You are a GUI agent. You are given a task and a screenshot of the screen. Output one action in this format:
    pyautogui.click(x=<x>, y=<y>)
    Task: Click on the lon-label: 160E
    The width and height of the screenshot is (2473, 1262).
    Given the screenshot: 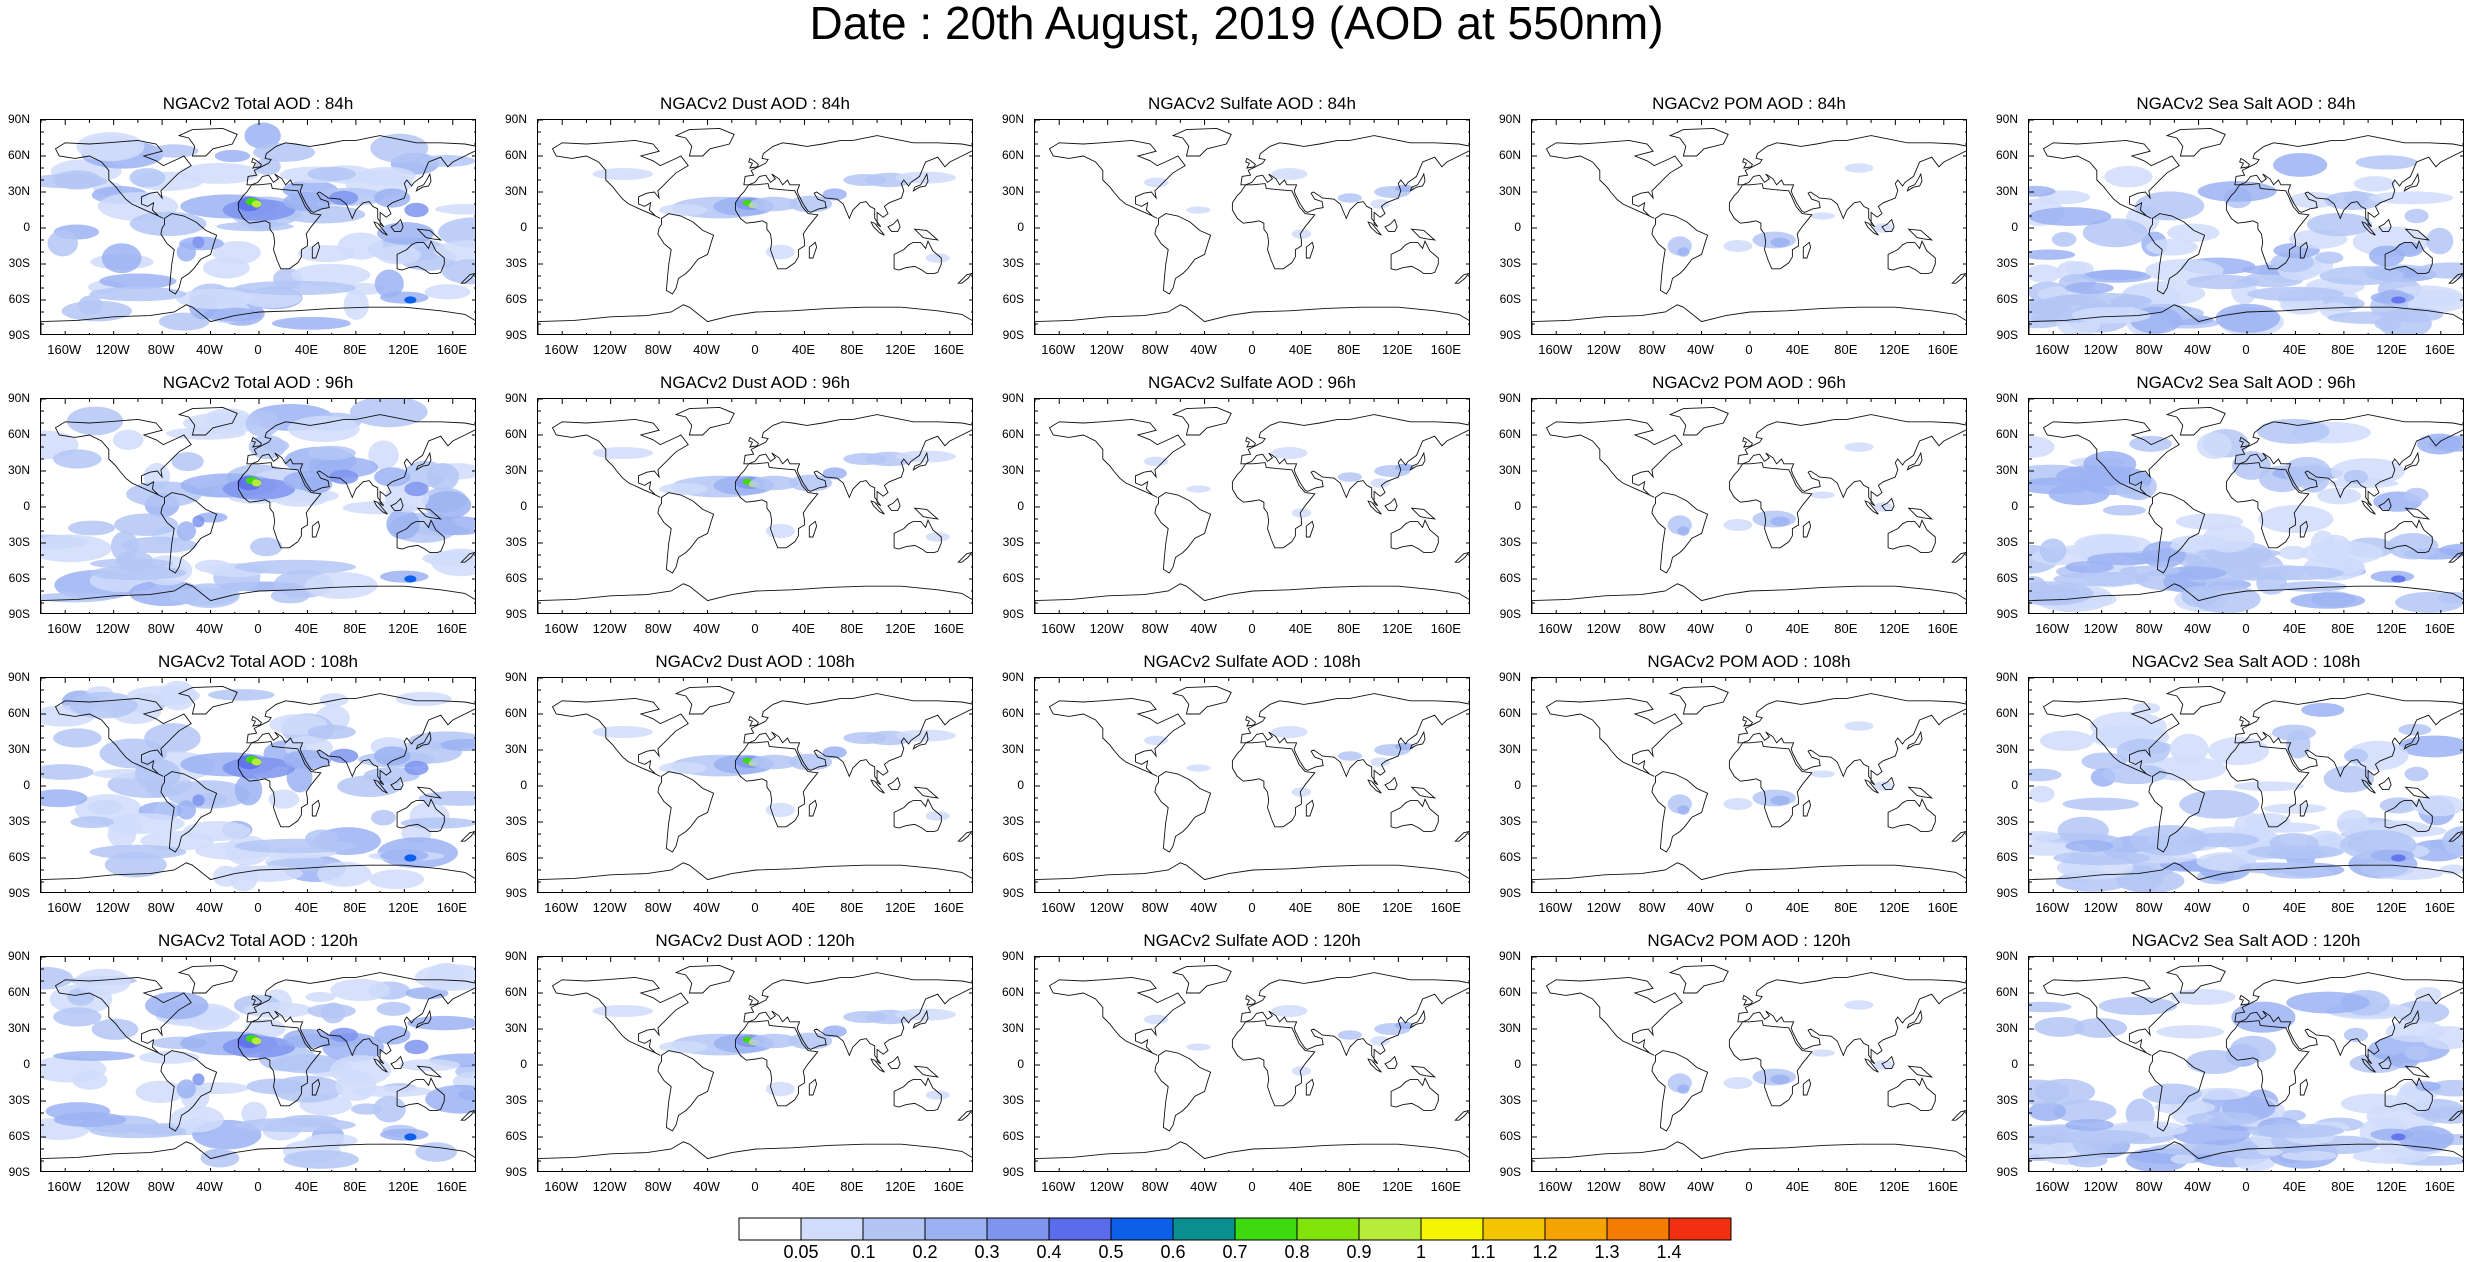 What is the action you would take?
    pyautogui.click(x=451, y=628)
    